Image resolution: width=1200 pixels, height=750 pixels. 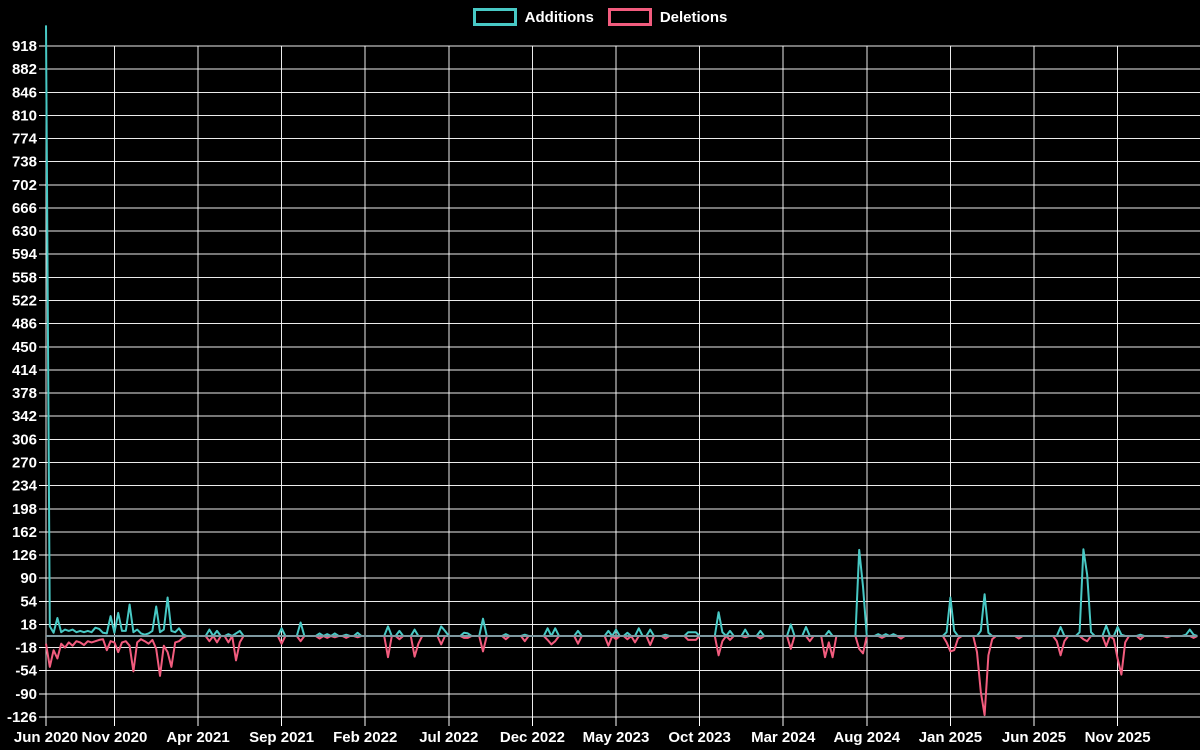 I want to click on y-tick-label: -90, so click(x=26, y=694).